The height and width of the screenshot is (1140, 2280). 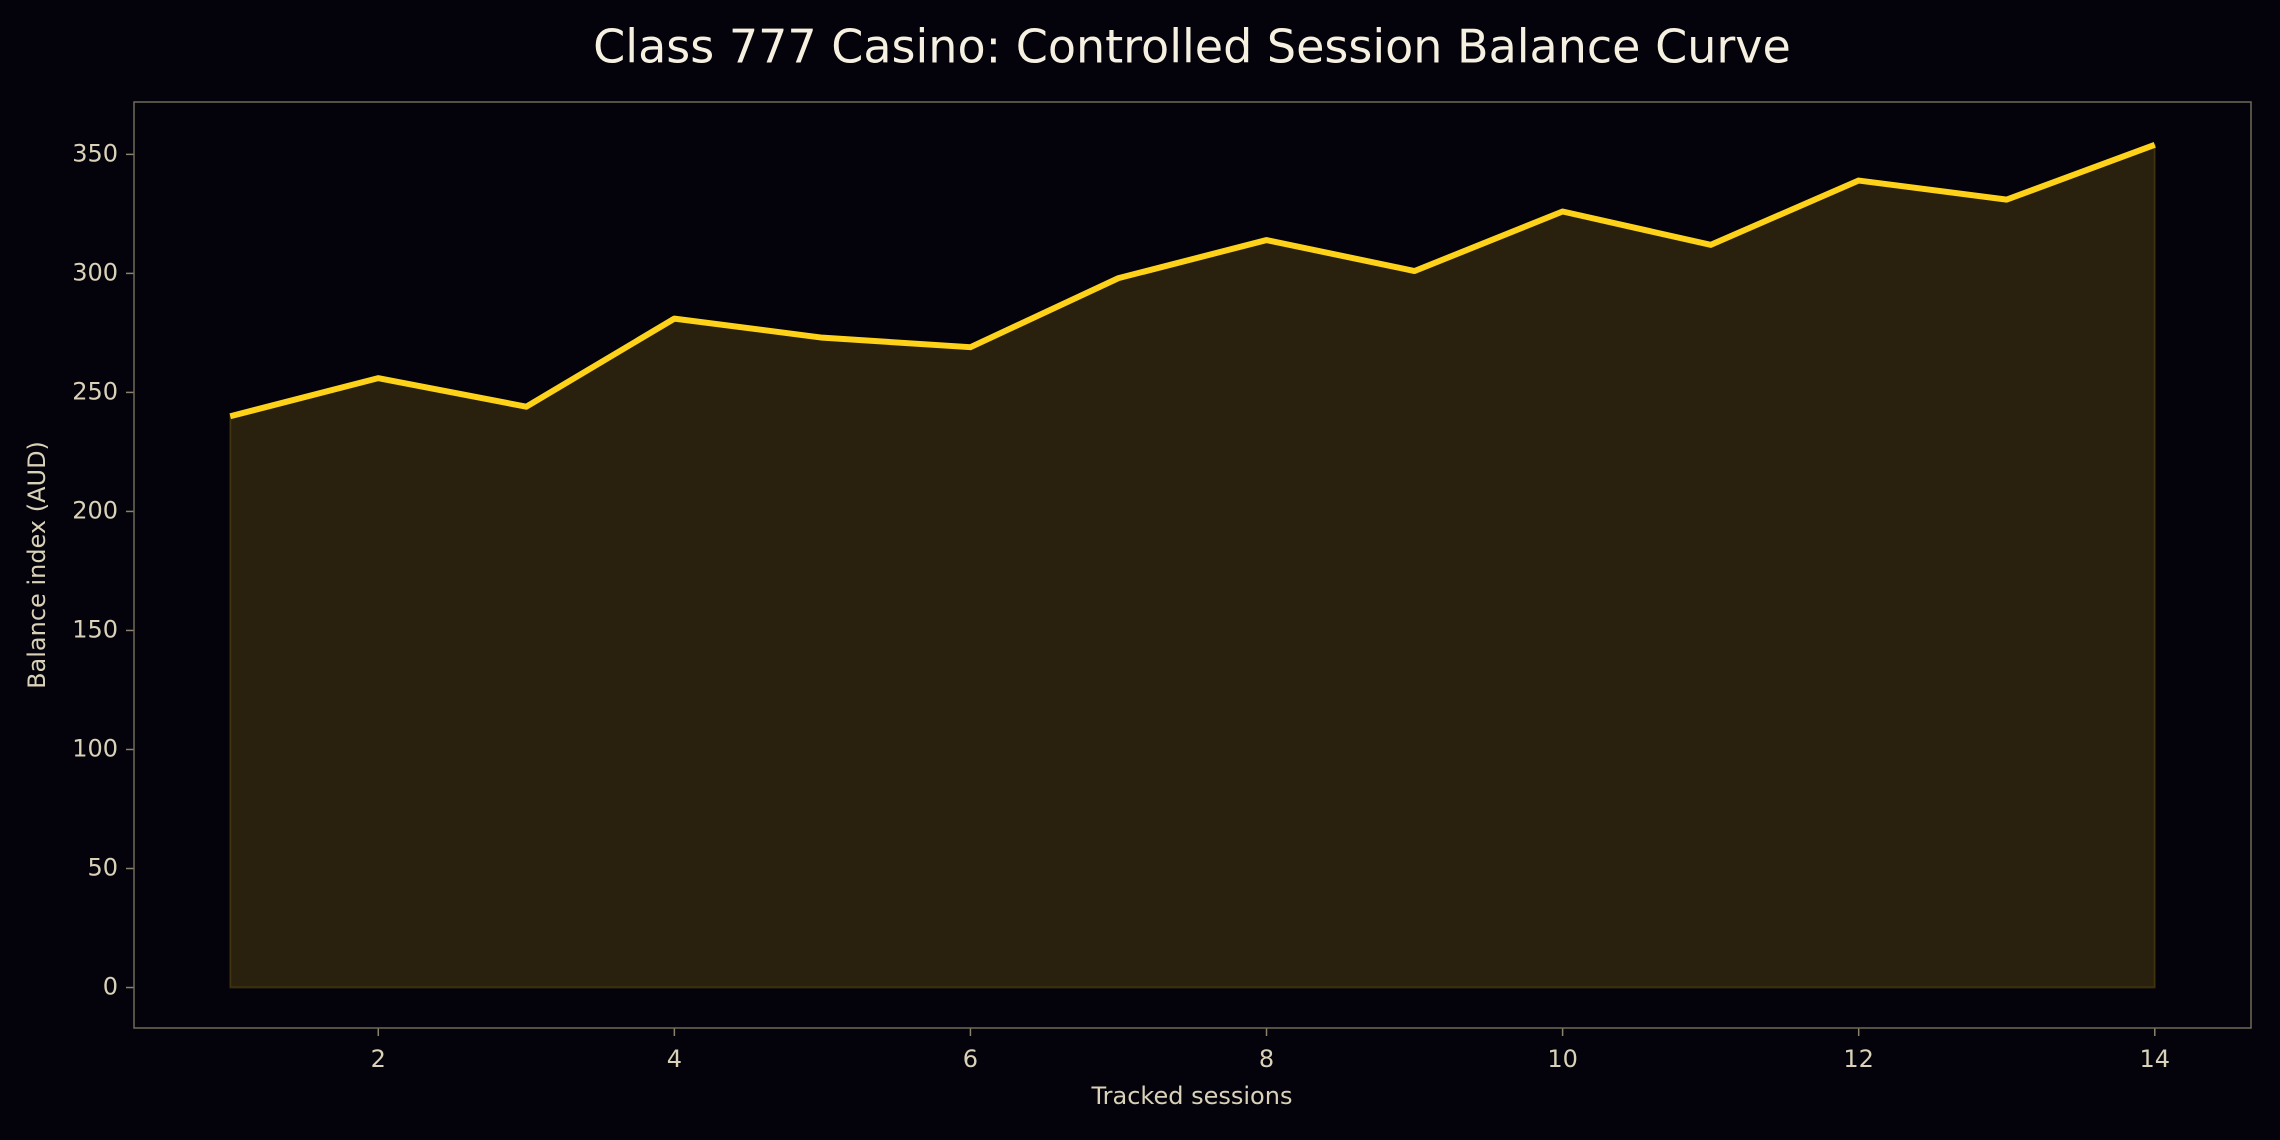 I want to click on x-tick-label: 8, so click(x=1266, y=1059).